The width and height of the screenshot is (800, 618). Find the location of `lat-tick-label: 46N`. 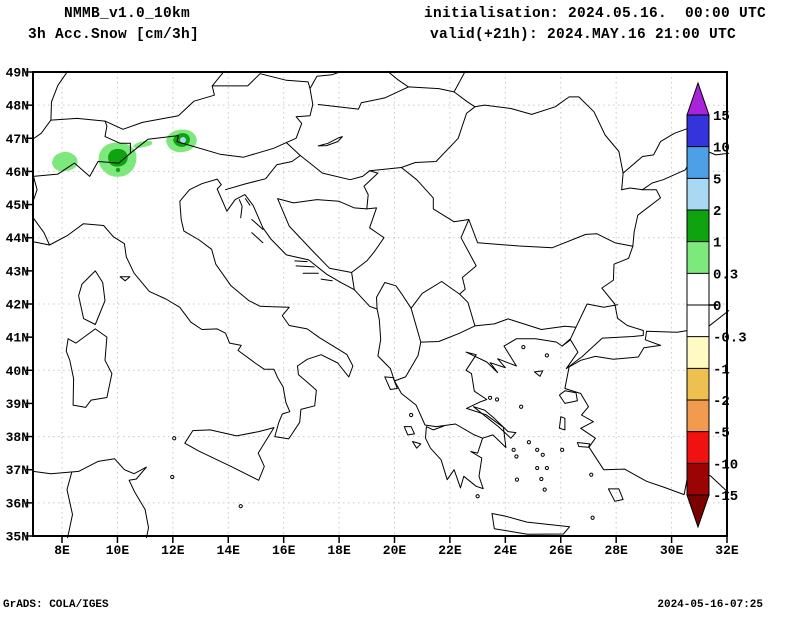

lat-tick-label: 46N is located at coordinates (17, 172).